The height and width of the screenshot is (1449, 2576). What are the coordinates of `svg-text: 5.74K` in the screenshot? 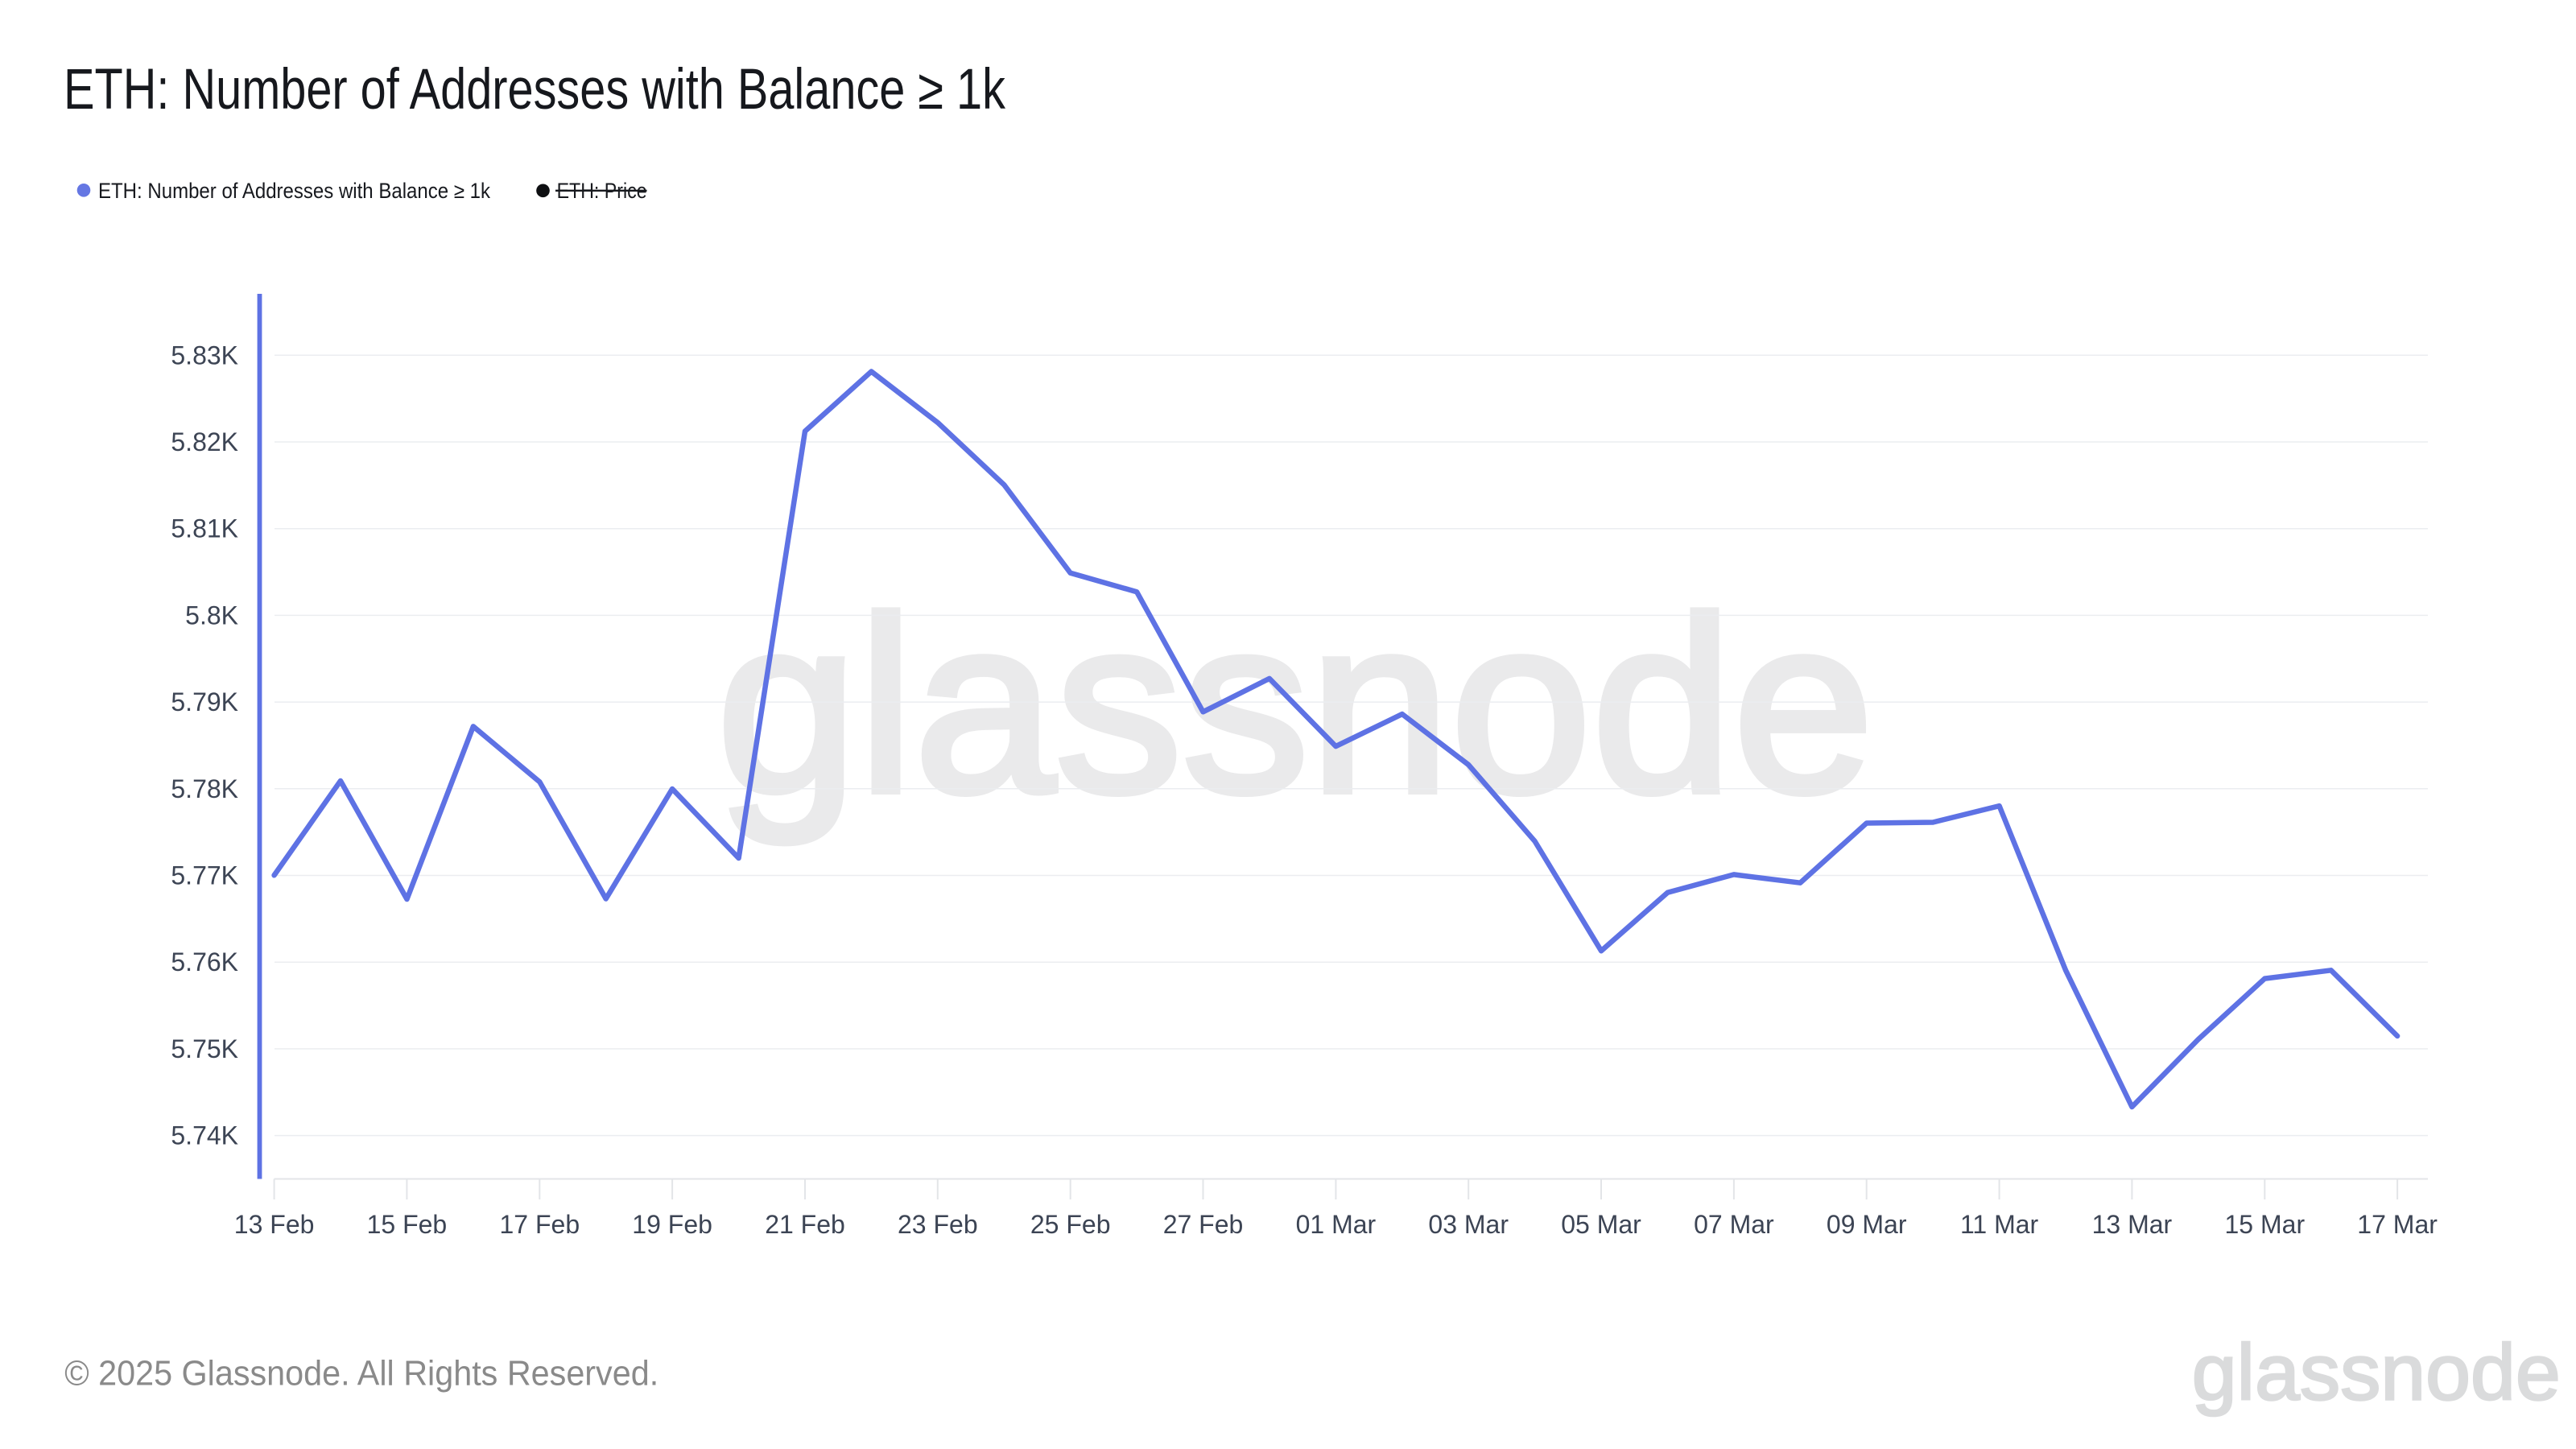 It's located at (204, 1135).